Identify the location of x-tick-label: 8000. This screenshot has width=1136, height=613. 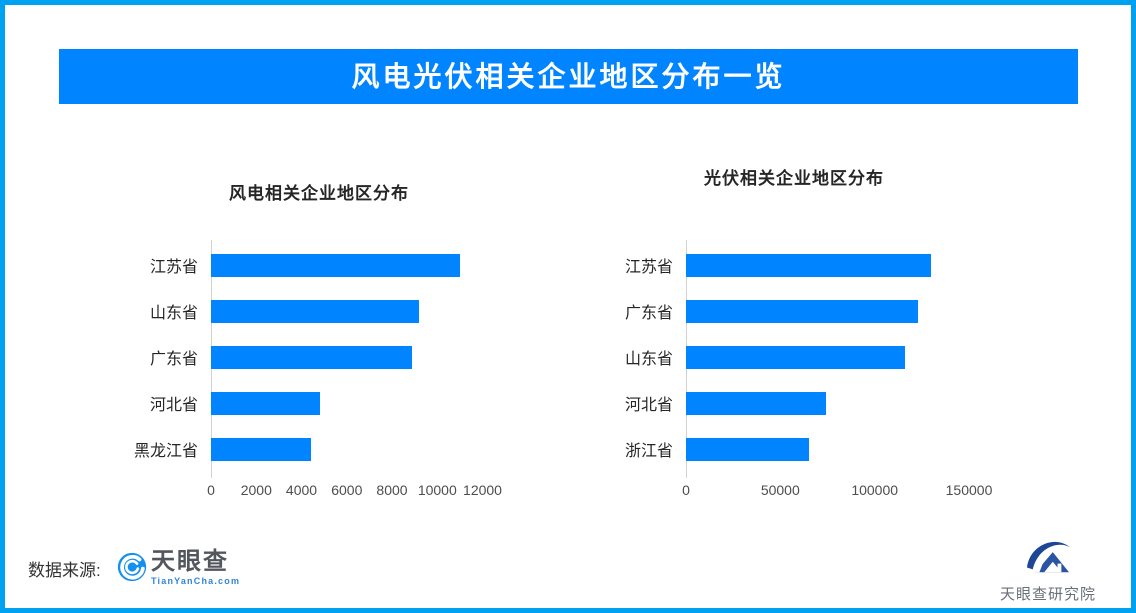
(392, 490).